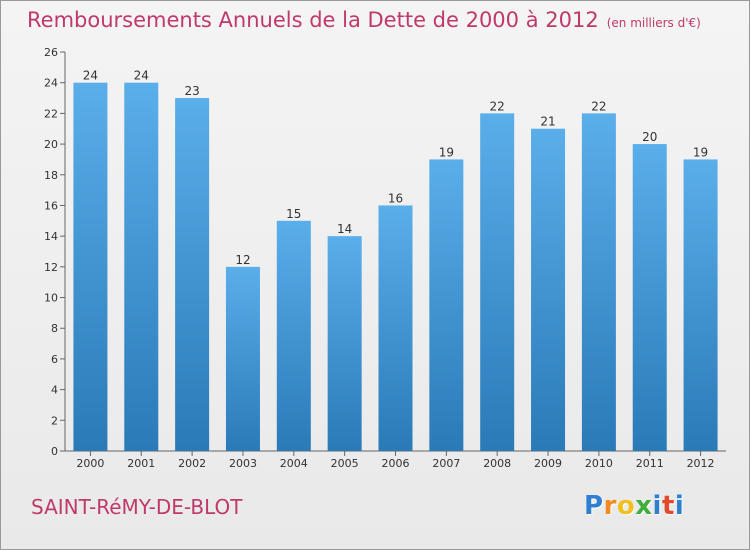  What do you see at coordinates (51, 236) in the screenshot?
I see `y-tick-label: 14` at bounding box center [51, 236].